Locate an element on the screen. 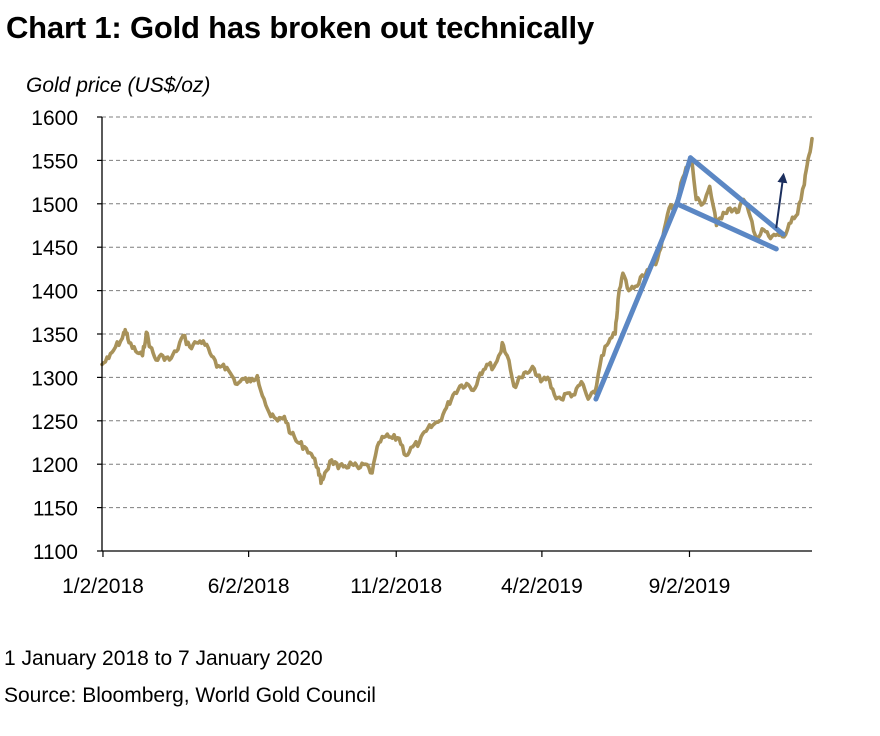 The width and height of the screenshot is (880, 736). y-tick-label-1300: 1300 is located at coordinates (54, 378).